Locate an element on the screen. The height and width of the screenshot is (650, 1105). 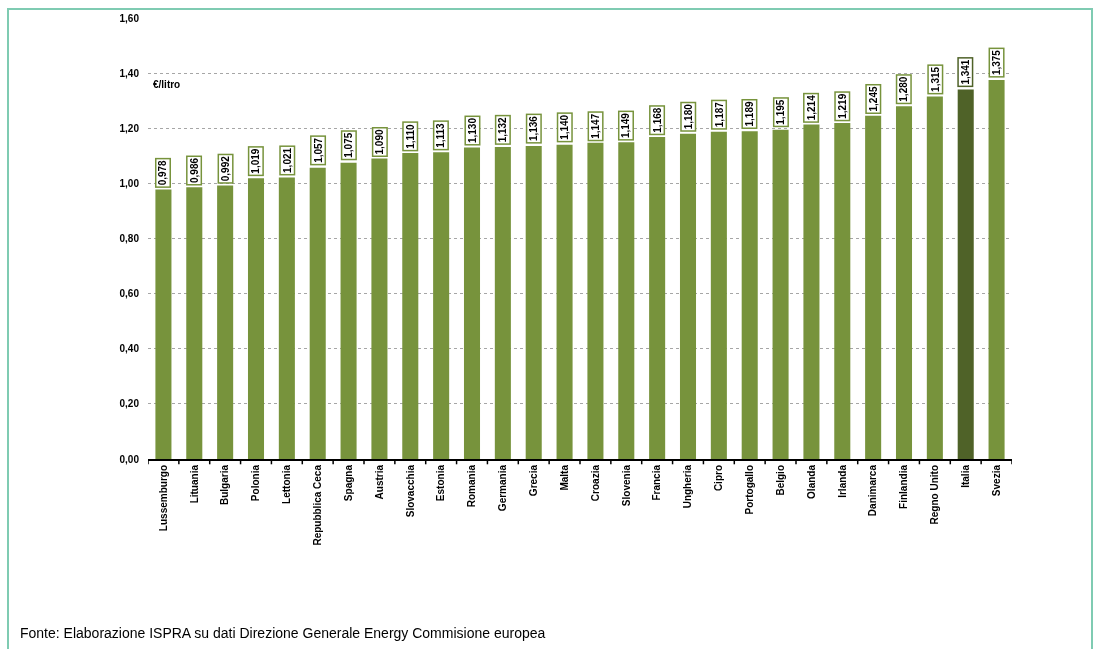
x-tick-label: Germania is located at coordinates (503, 488).